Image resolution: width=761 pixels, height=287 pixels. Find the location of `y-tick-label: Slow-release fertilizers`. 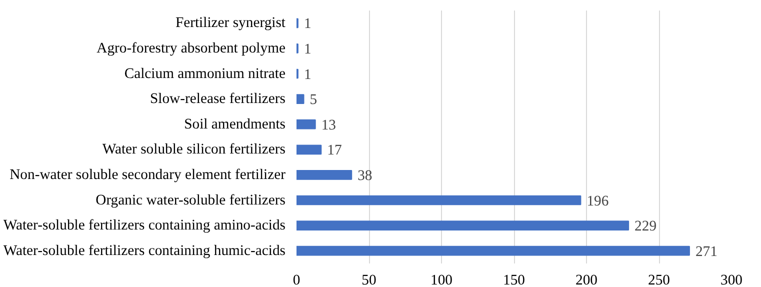

y-tick-label: Slow-release fertilizers is located at coordinates (218, 99).